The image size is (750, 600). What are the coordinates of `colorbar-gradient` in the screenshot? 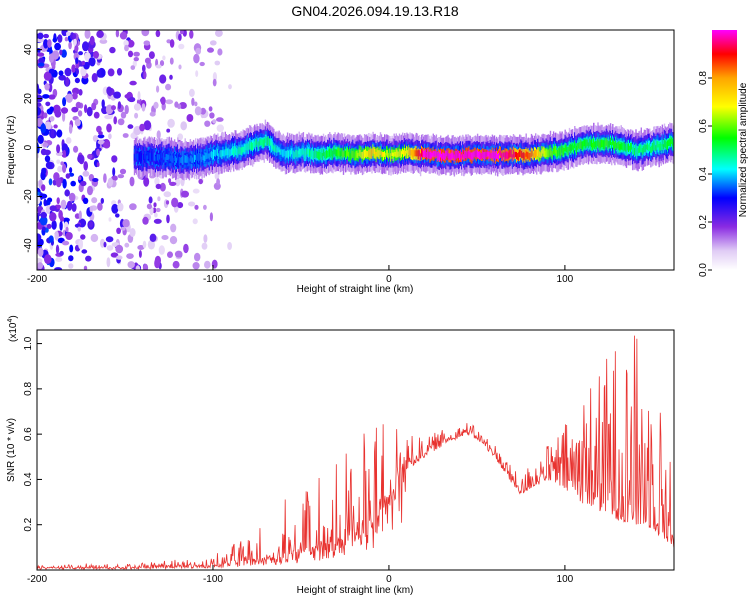 It's located at (724, 150).